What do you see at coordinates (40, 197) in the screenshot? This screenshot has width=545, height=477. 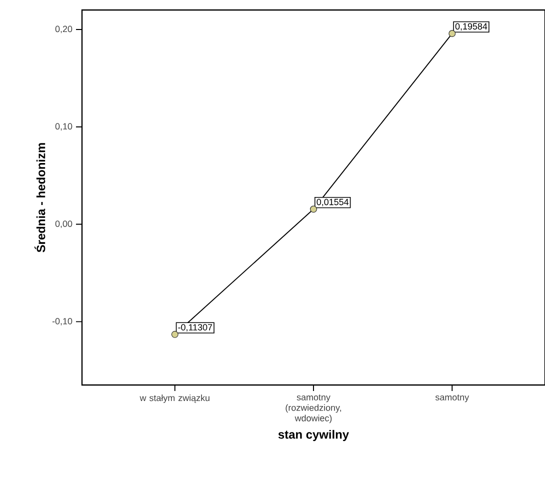 I see `y-axis-title: Średnia - hedonizm` at bounding box center [40, 197].